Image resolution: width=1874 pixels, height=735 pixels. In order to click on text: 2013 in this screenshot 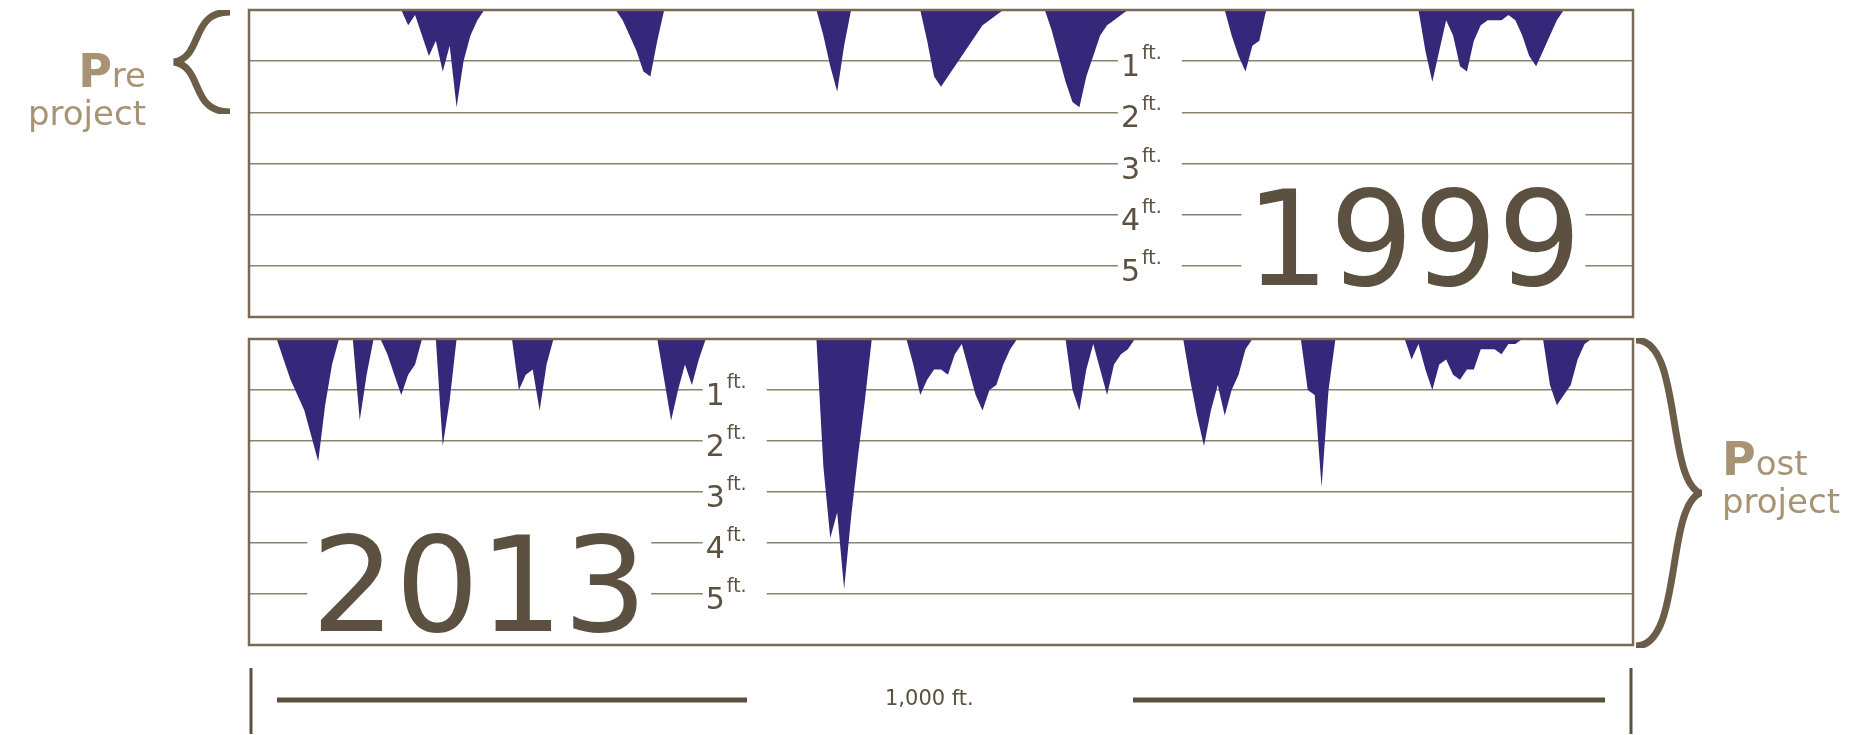, I will do `click(479, 585)`.